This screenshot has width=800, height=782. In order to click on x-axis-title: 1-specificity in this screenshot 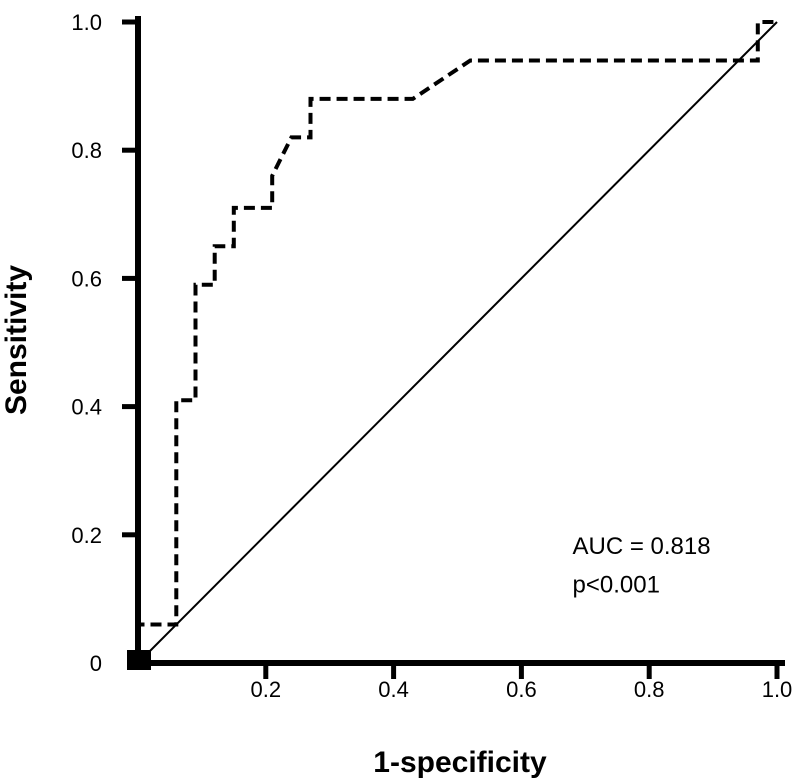, I will do `click(460, 762)`.